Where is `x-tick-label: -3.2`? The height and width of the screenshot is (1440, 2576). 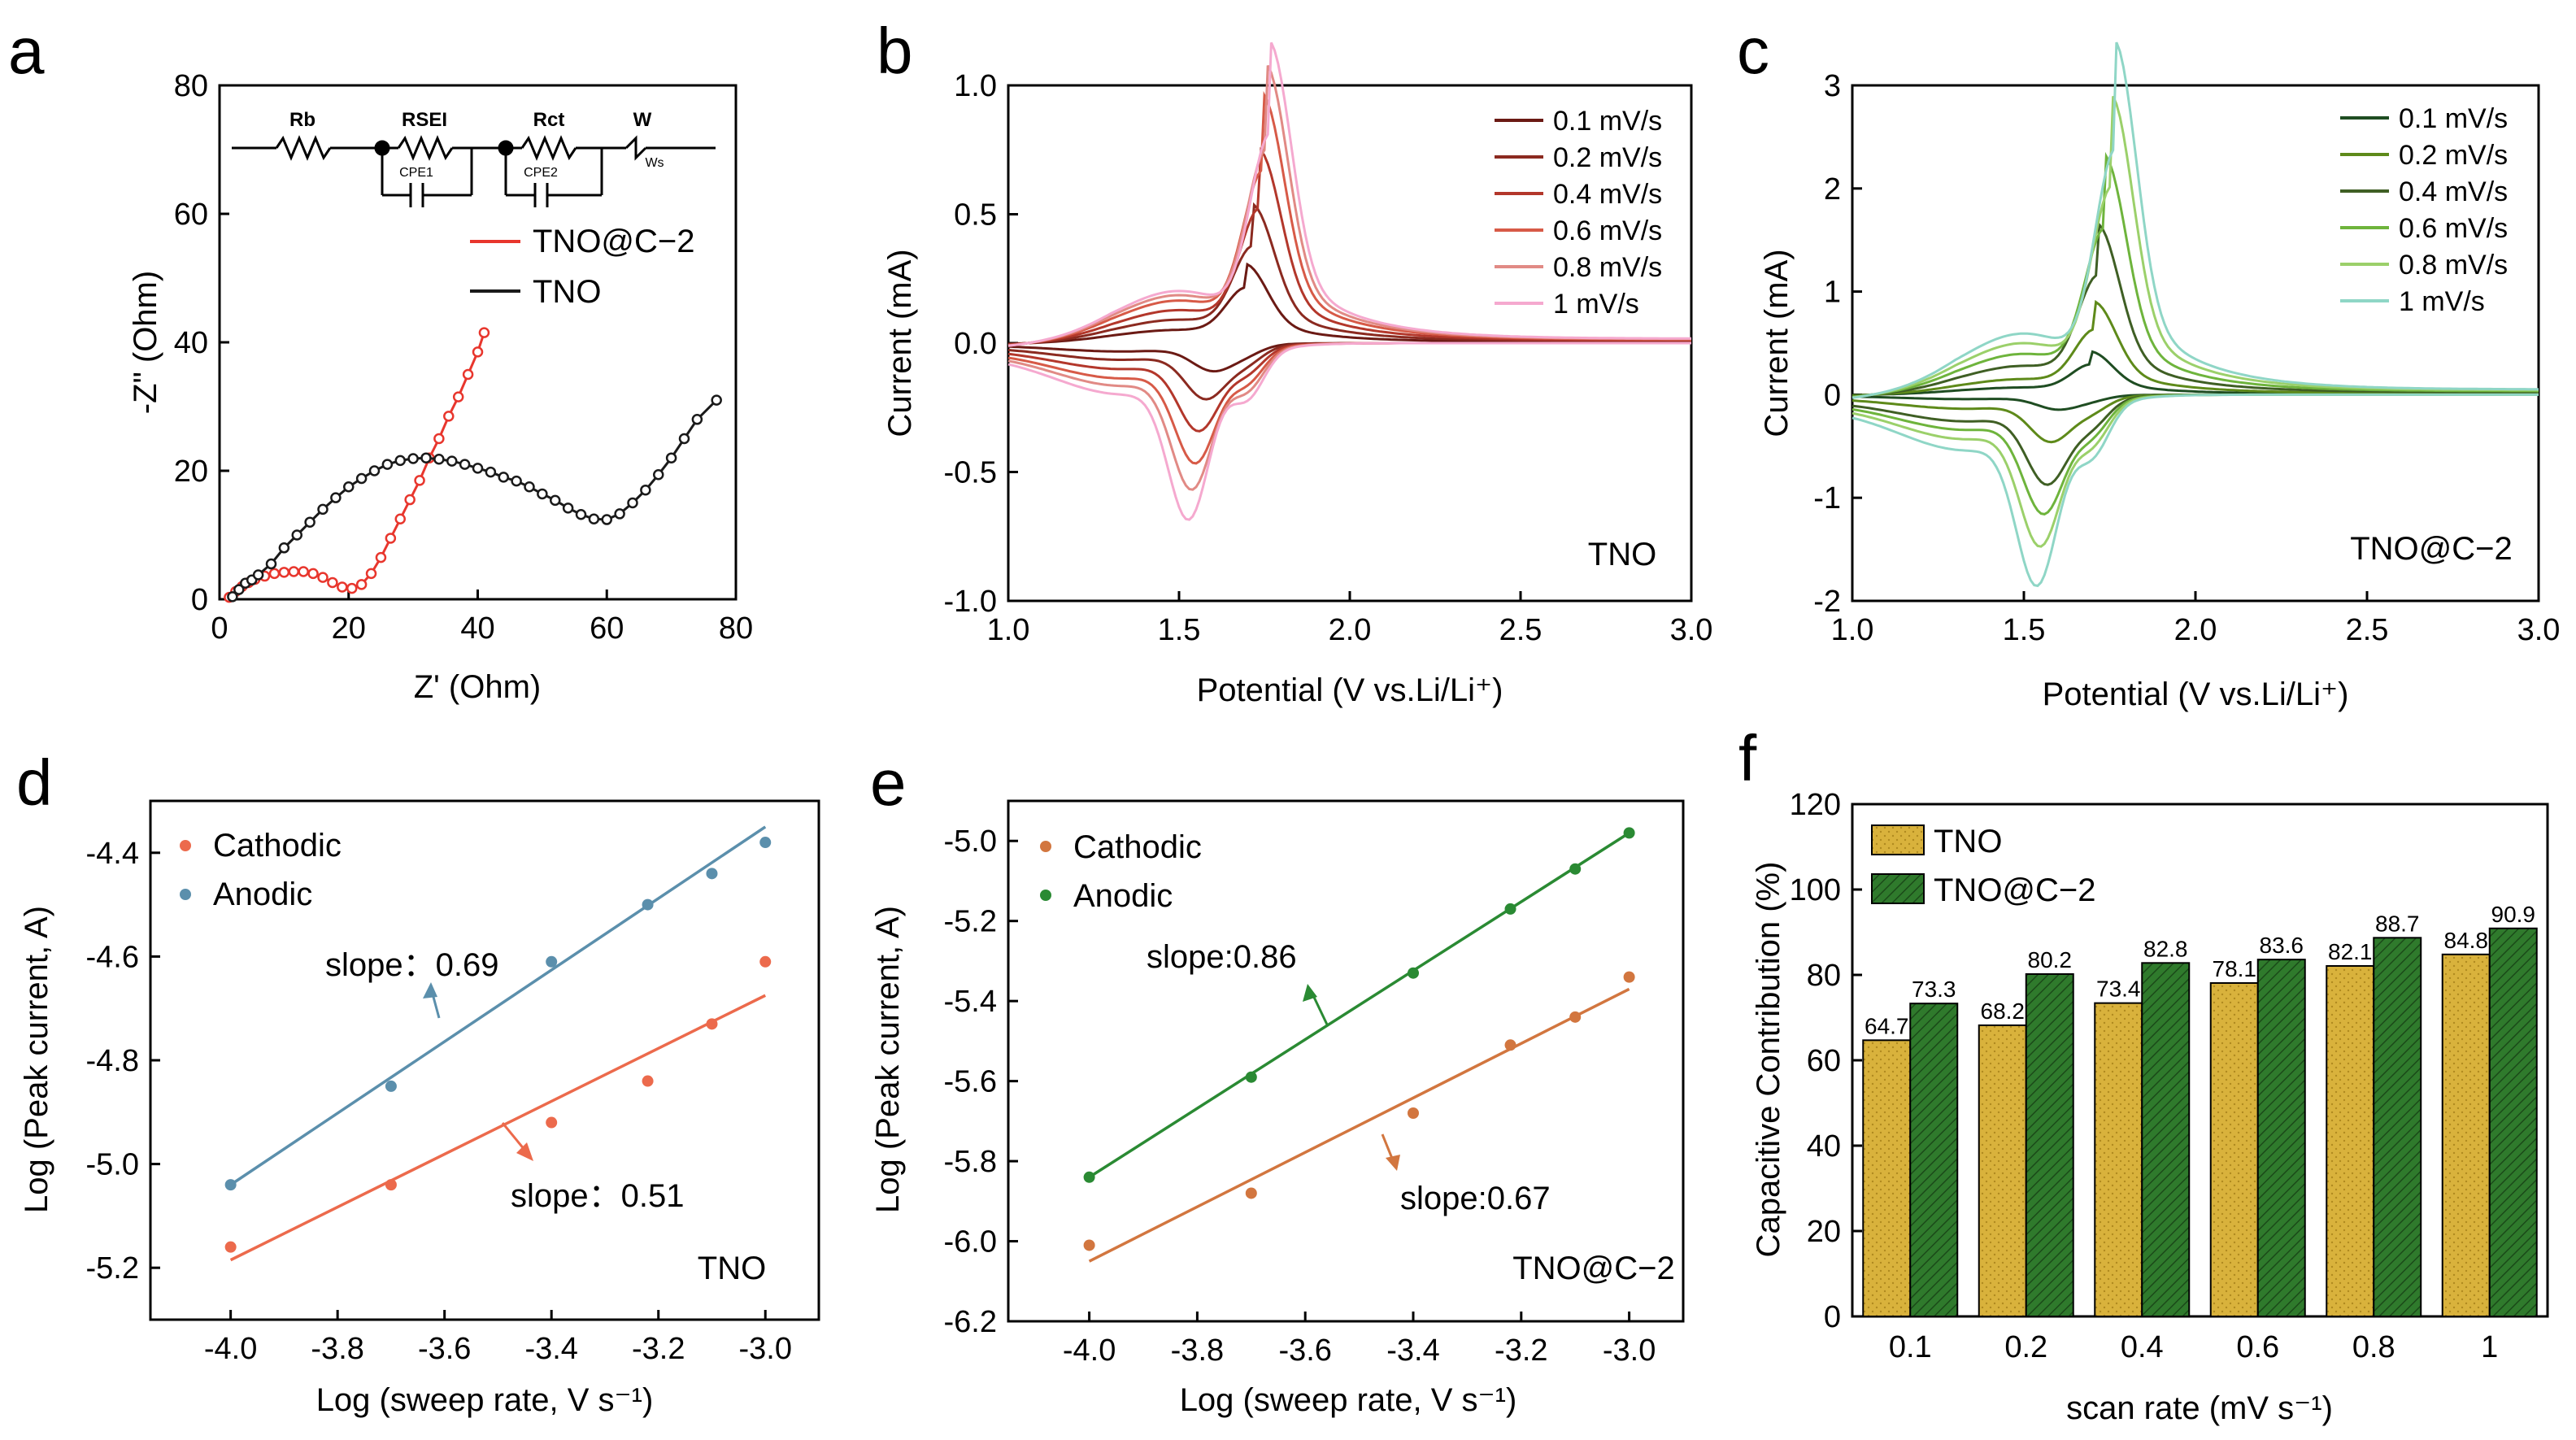 x-tick-label: -3.2 is located at coordinates (1521, 1350).